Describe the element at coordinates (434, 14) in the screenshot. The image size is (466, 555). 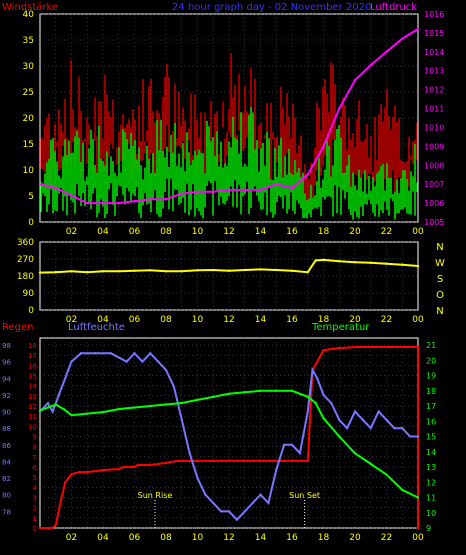
I see `y-tick-label: 1016` at that location.